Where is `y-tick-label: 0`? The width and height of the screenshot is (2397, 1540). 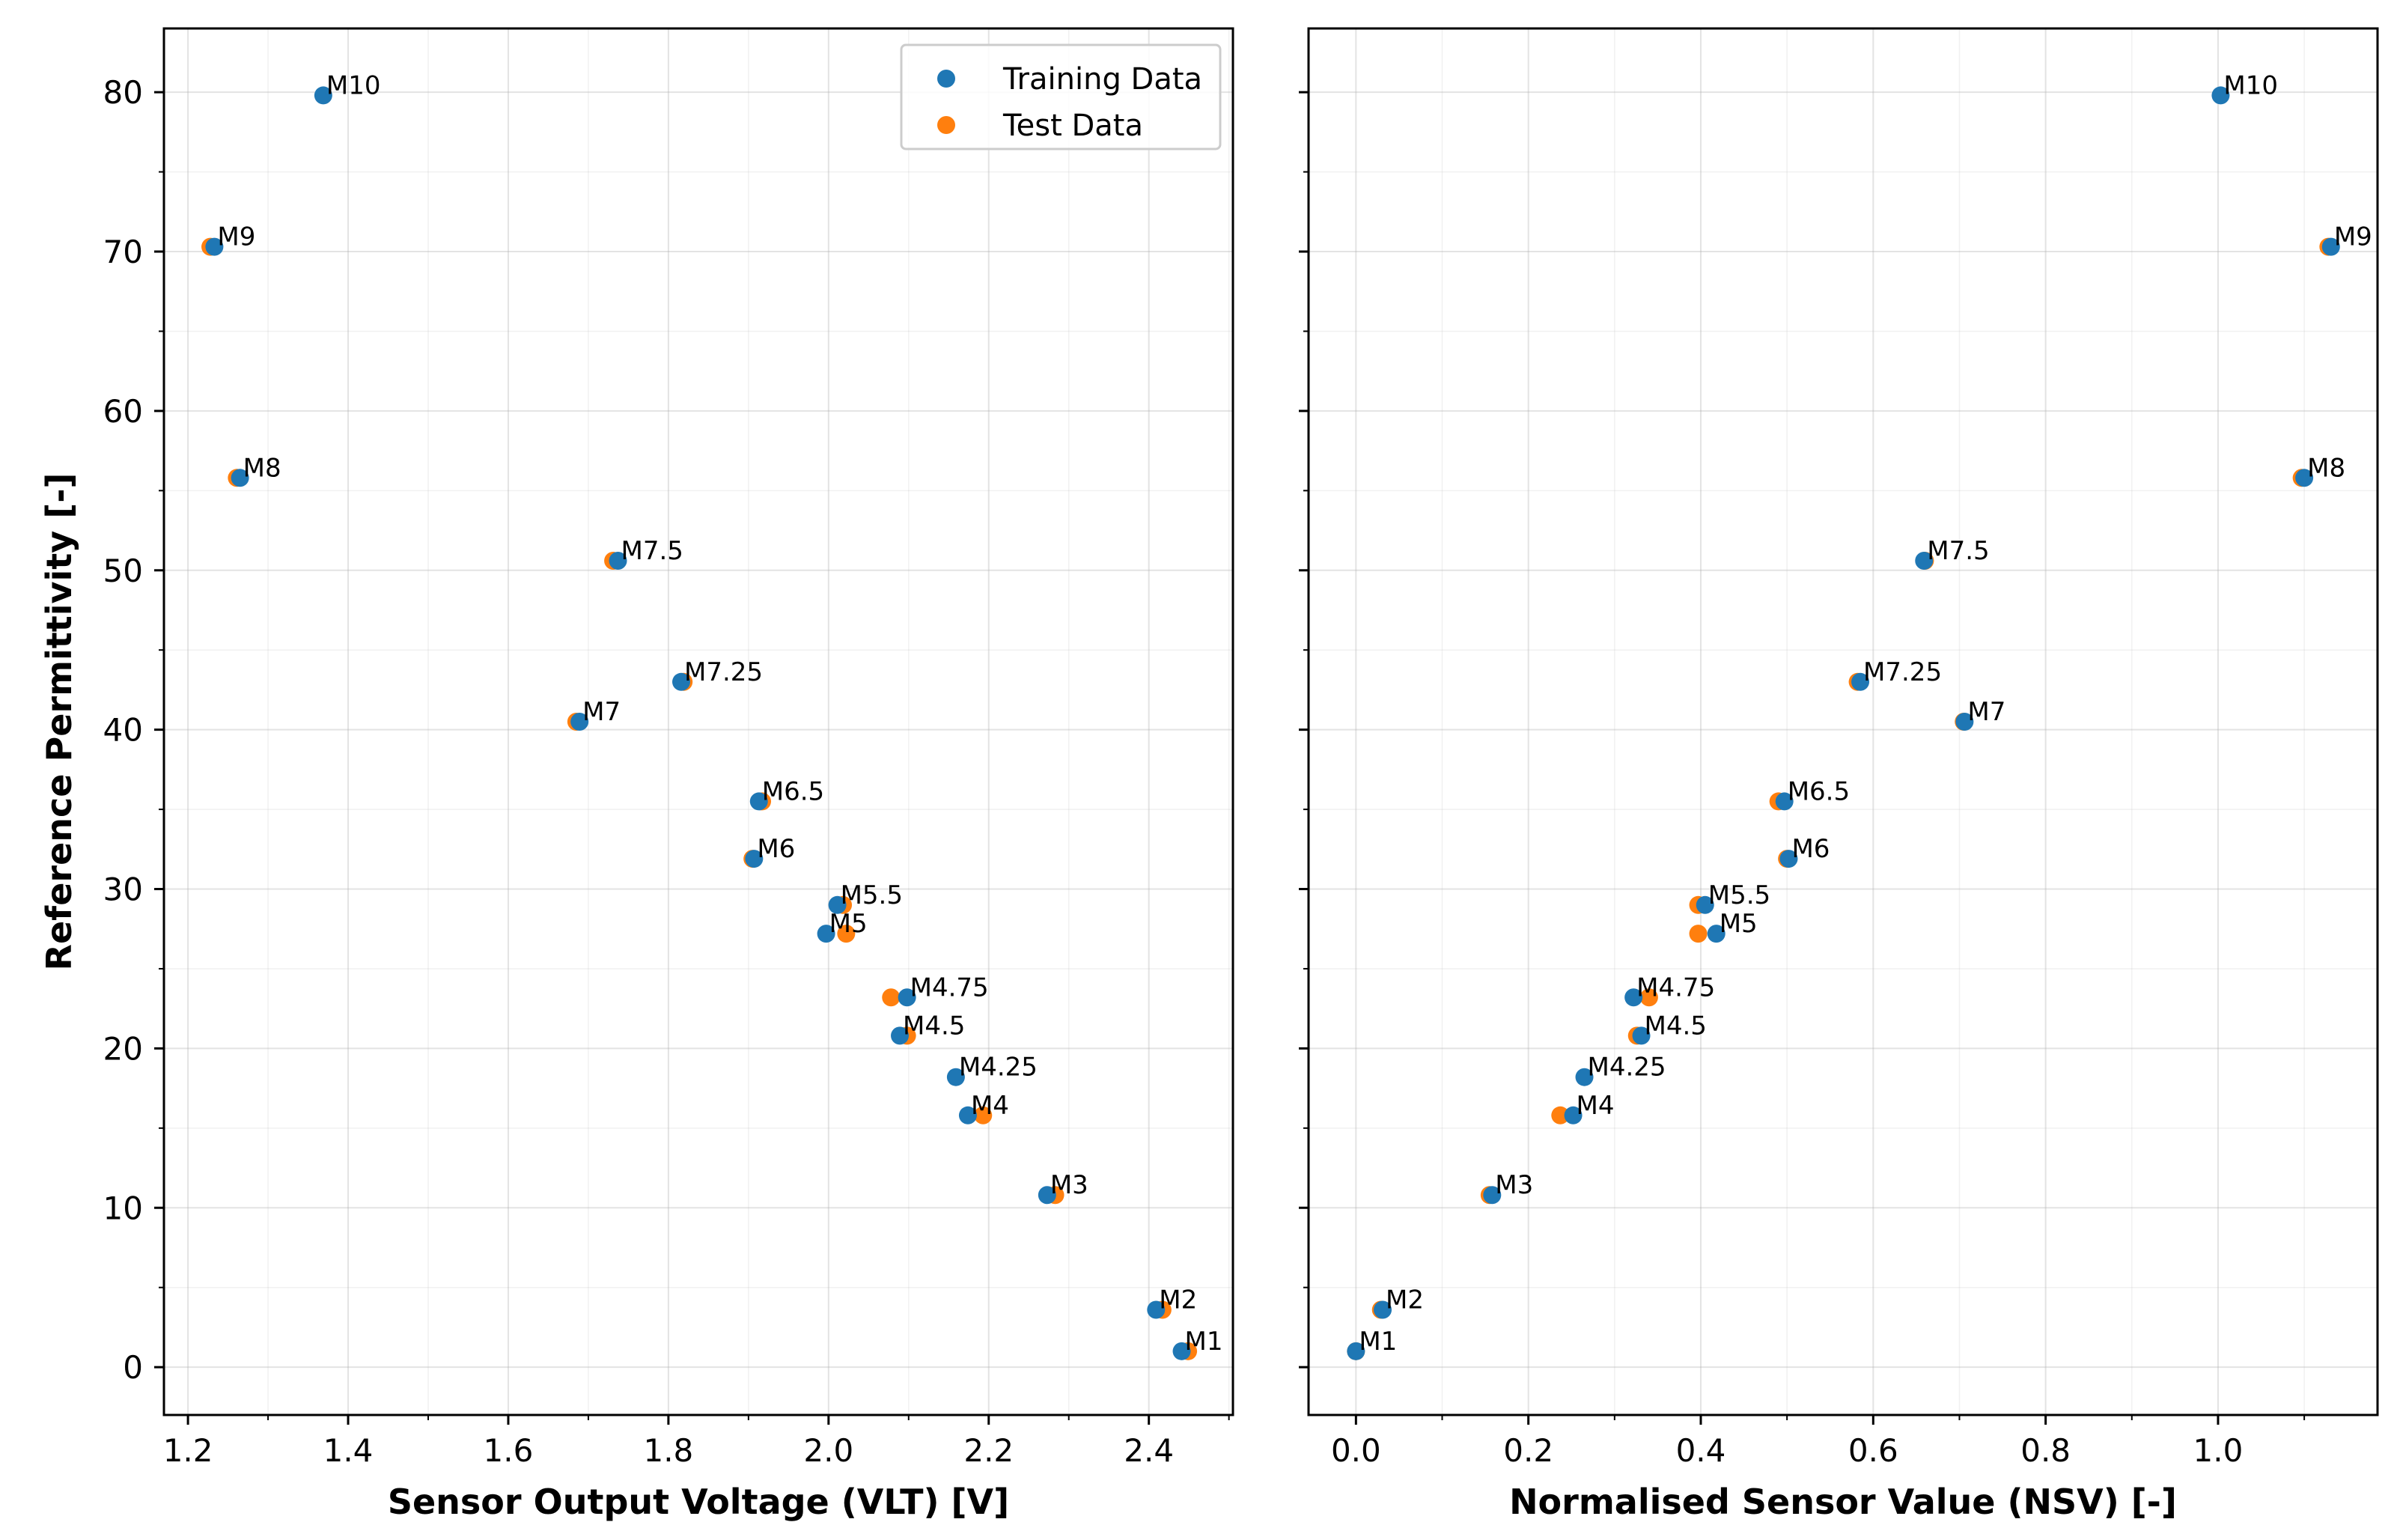
y-tick-label: 0 is located at coordinates (133, 1367).